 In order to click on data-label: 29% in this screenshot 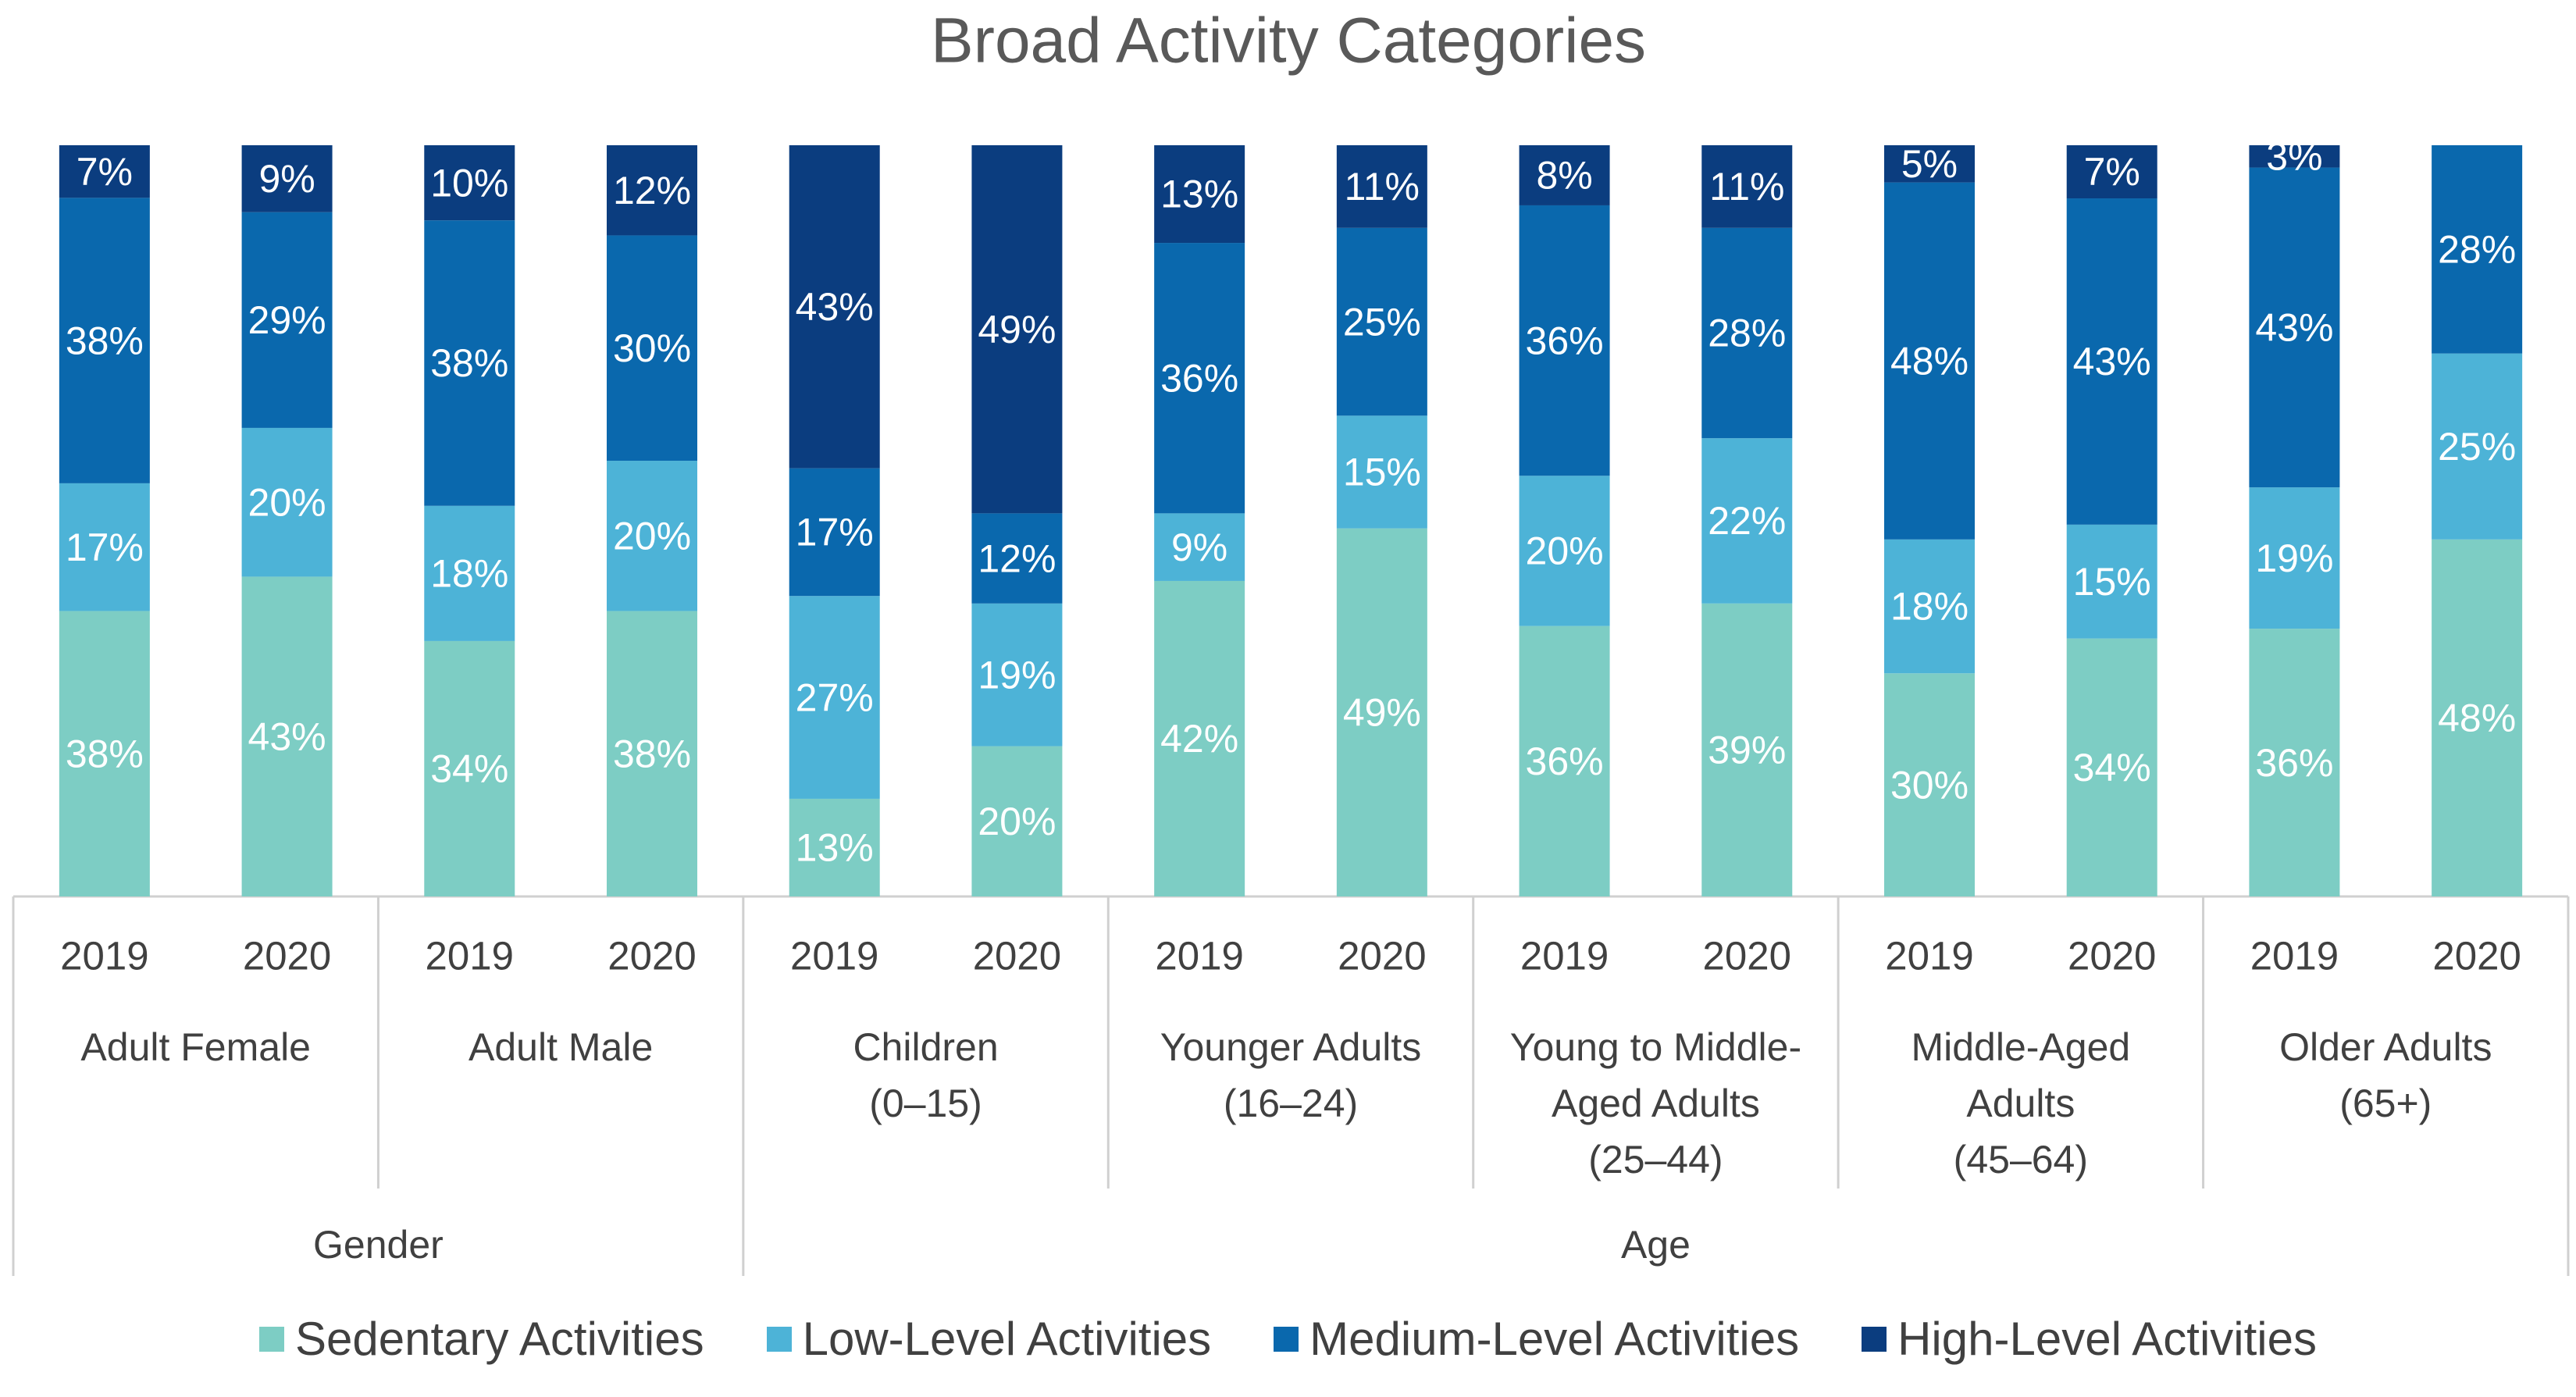, I will do `click(287, 320)`.